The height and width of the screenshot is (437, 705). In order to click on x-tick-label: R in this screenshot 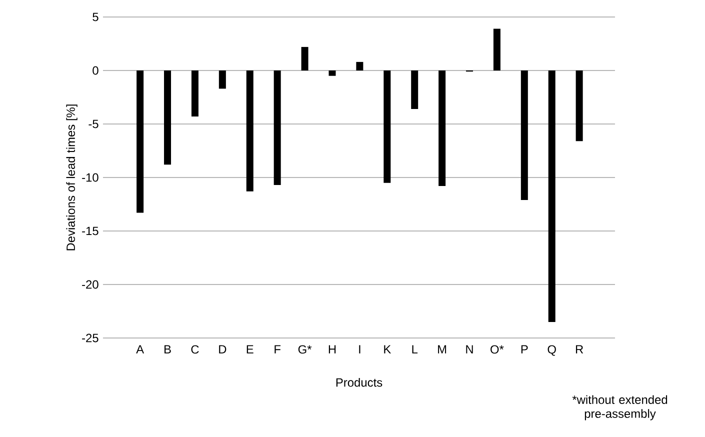, I will do `click(580, 349)`.